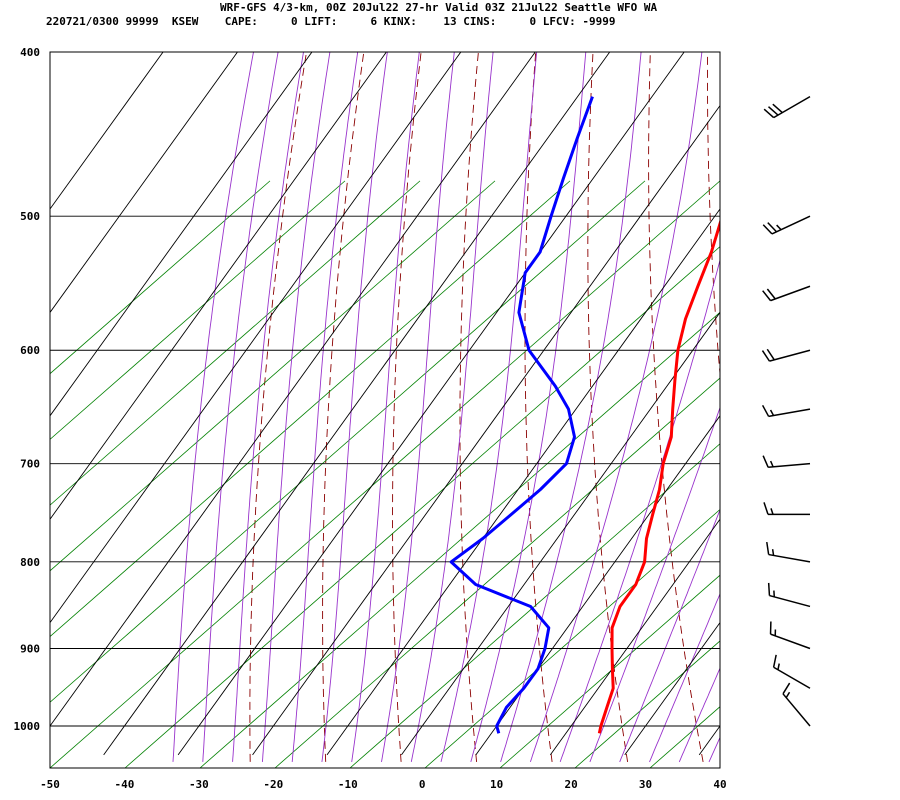 The image size is (900, 800). I want to click on temperature-trace, so click(658, 476).